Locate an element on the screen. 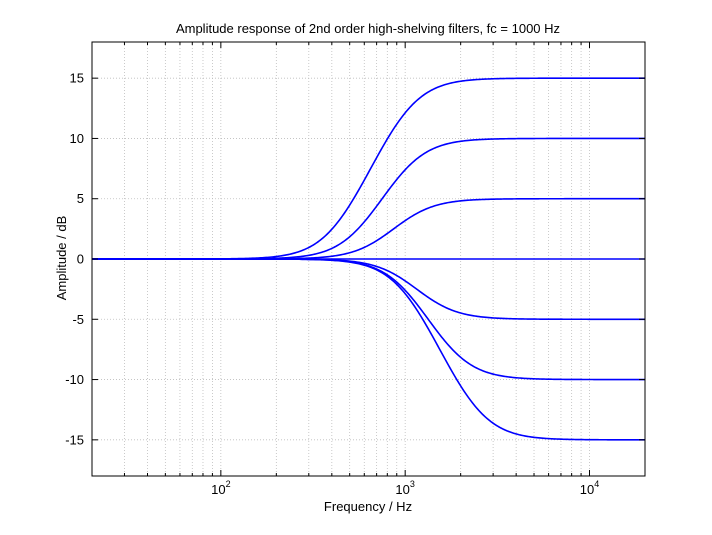 The height and width of the screenshot is (535, 712). y-tick-label: -15 is located at coordinates (74, 439).